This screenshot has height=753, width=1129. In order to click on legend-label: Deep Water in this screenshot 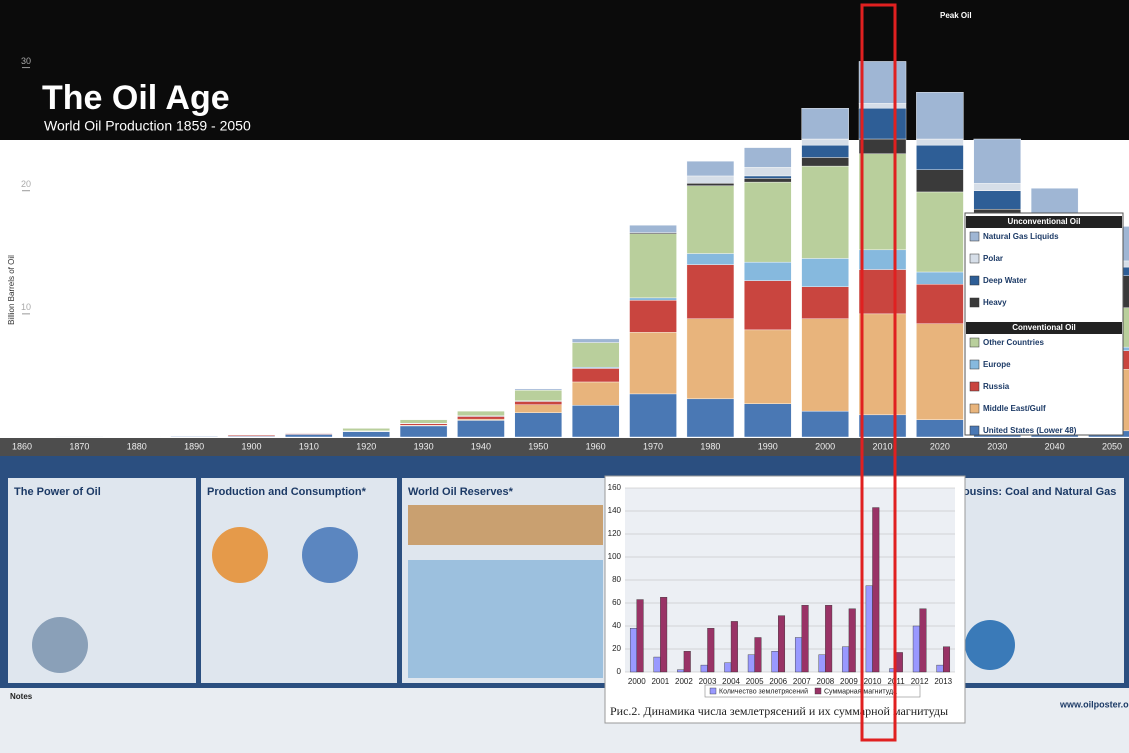, I will do `click(1005, 280)`.